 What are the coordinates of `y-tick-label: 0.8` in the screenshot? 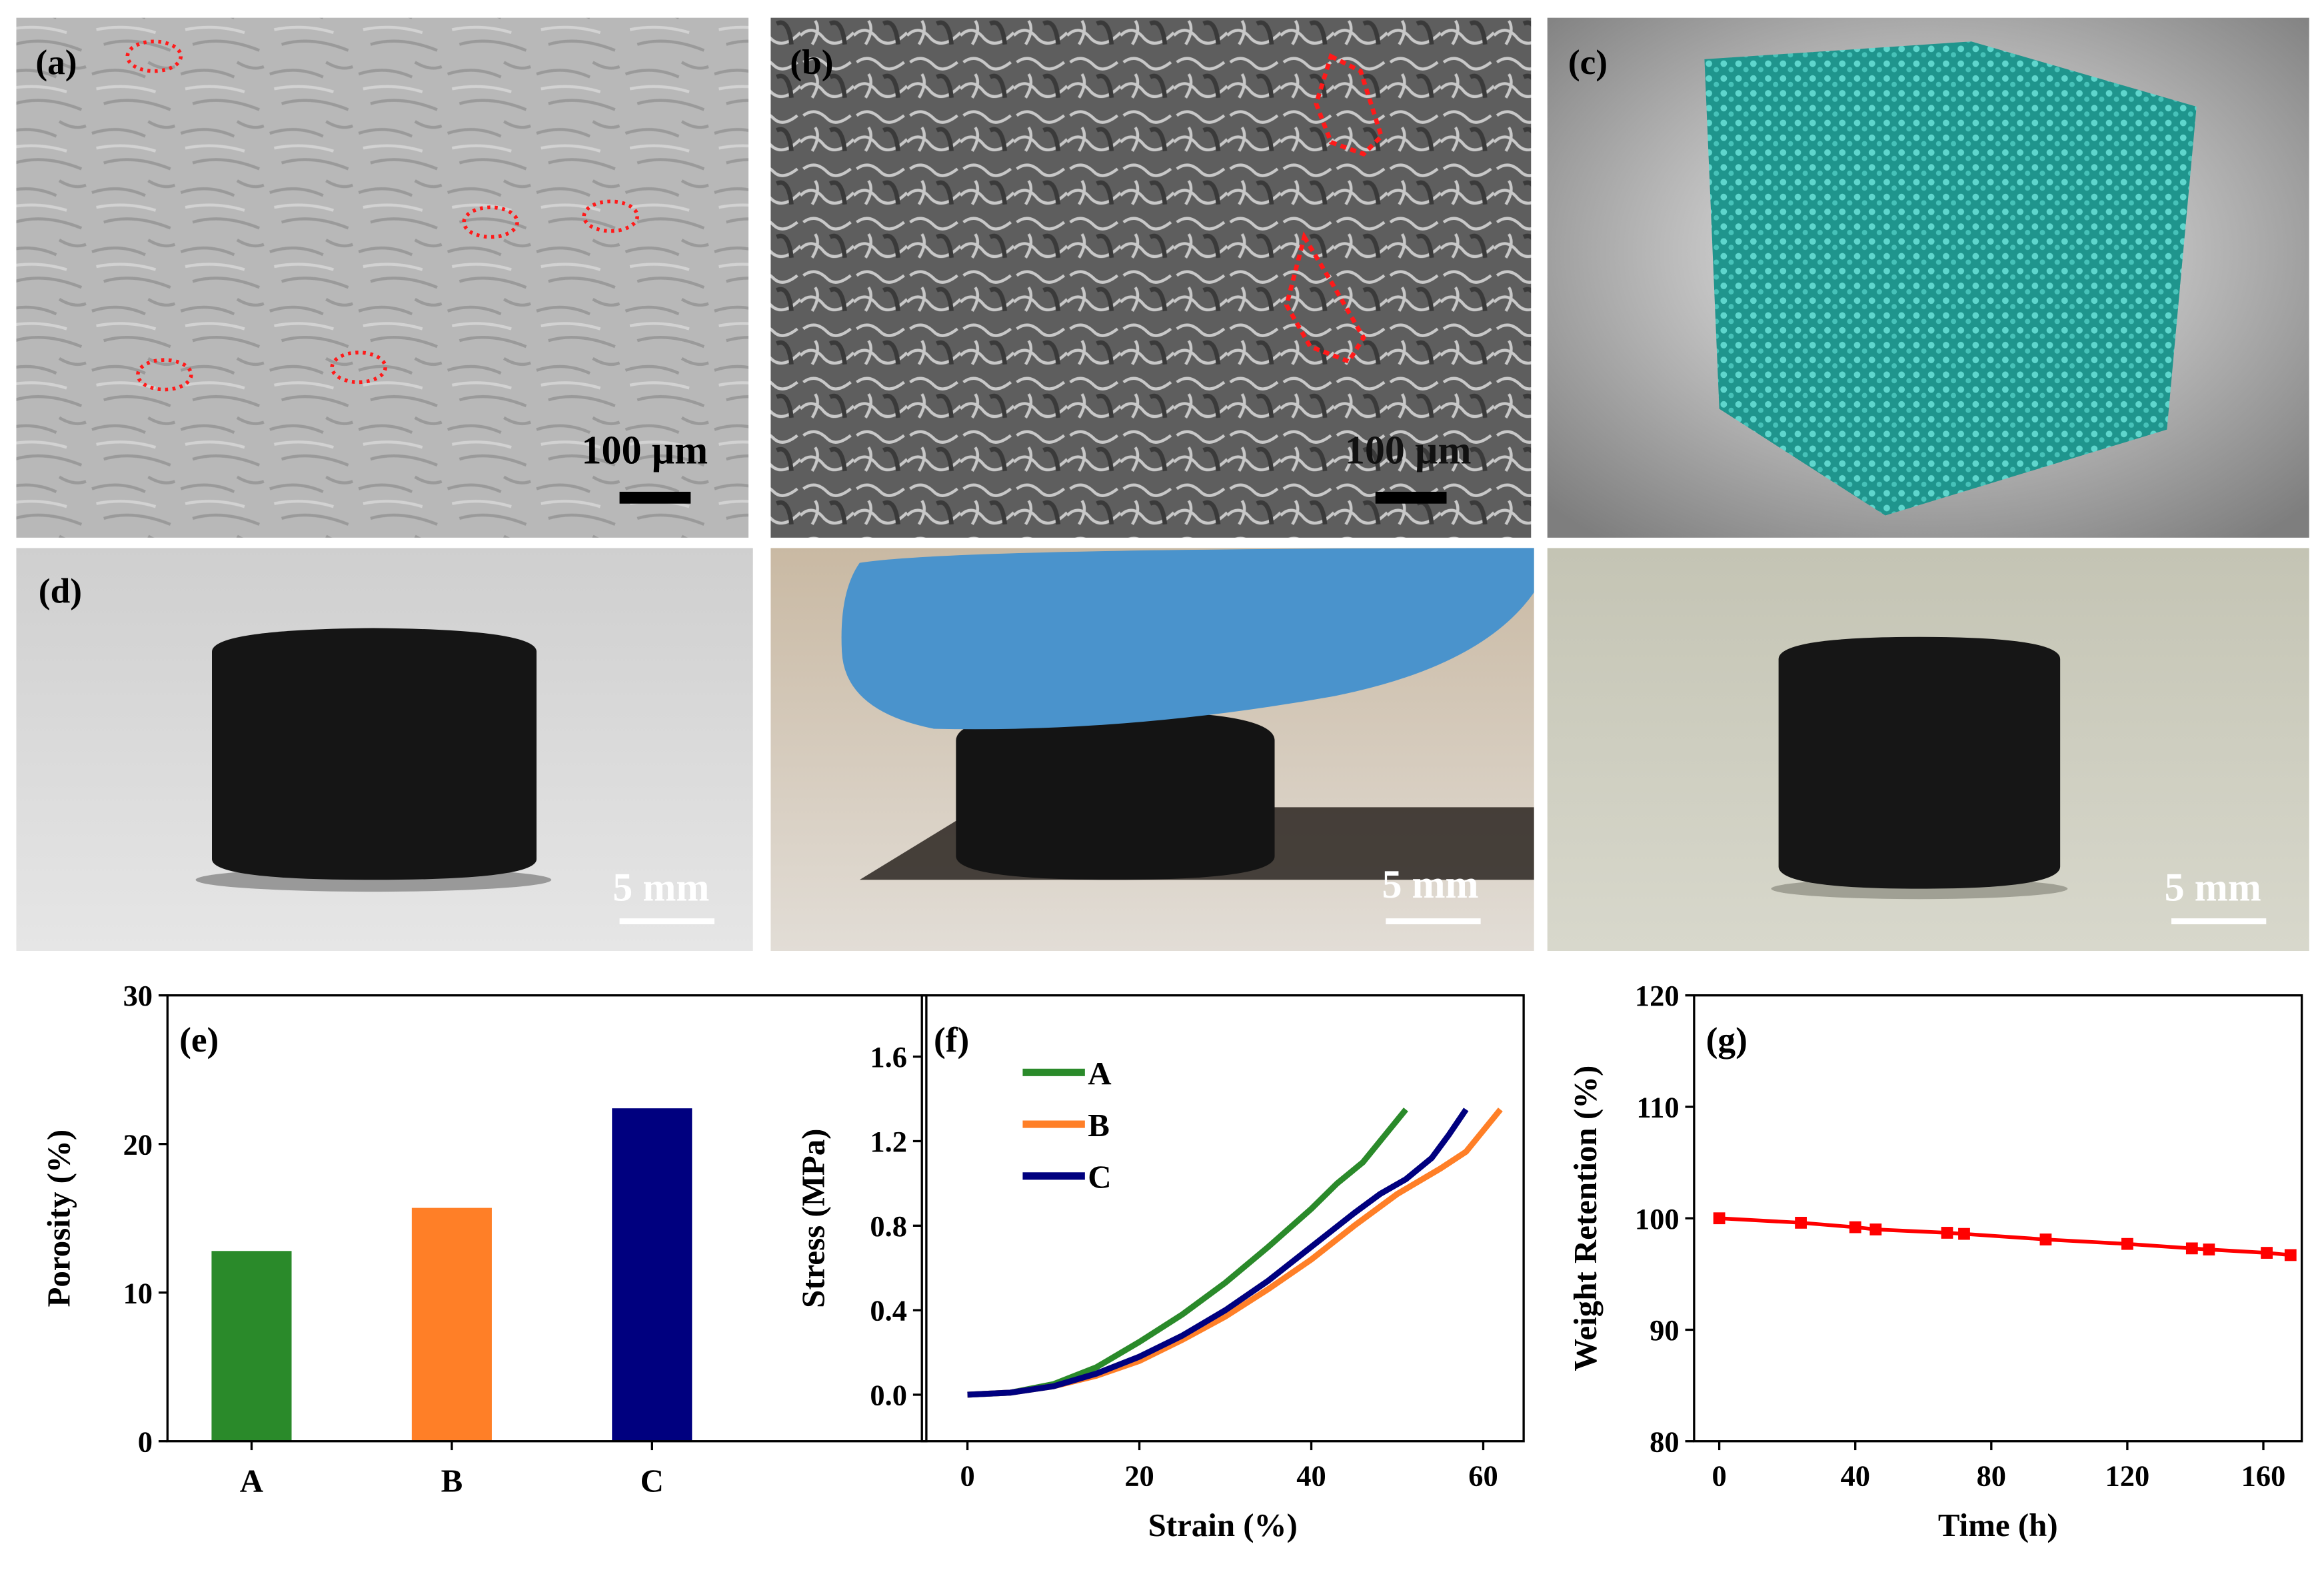 It's located at (888, 1226).